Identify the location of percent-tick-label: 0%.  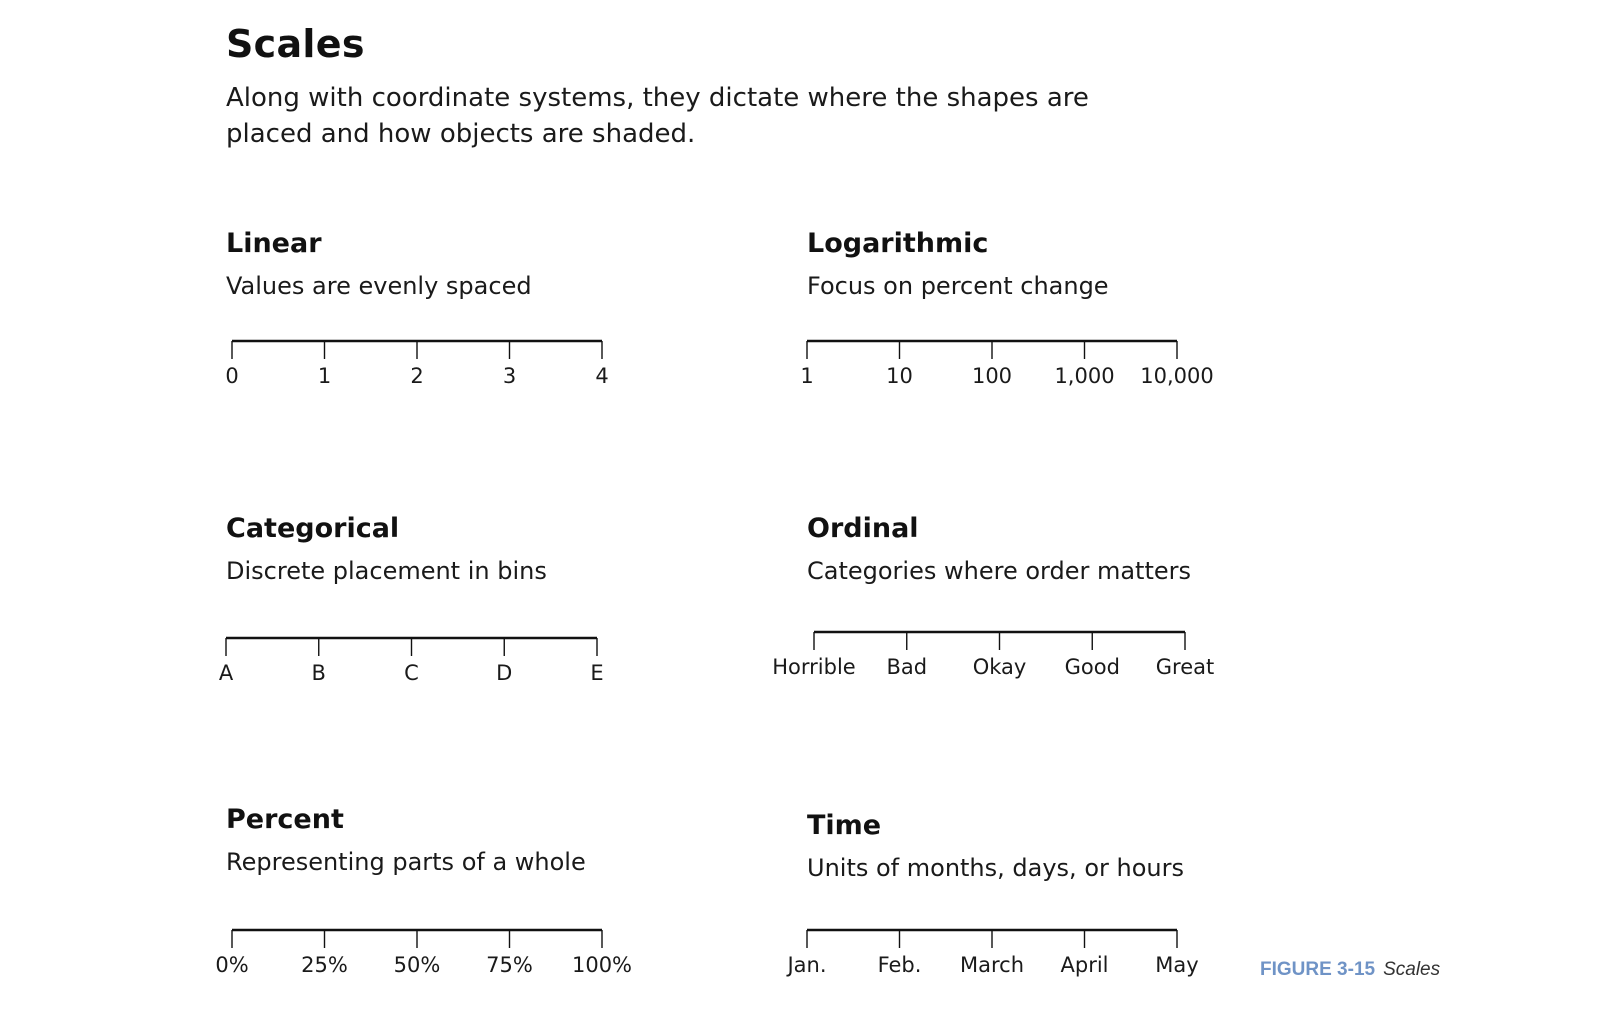
(231, 965).